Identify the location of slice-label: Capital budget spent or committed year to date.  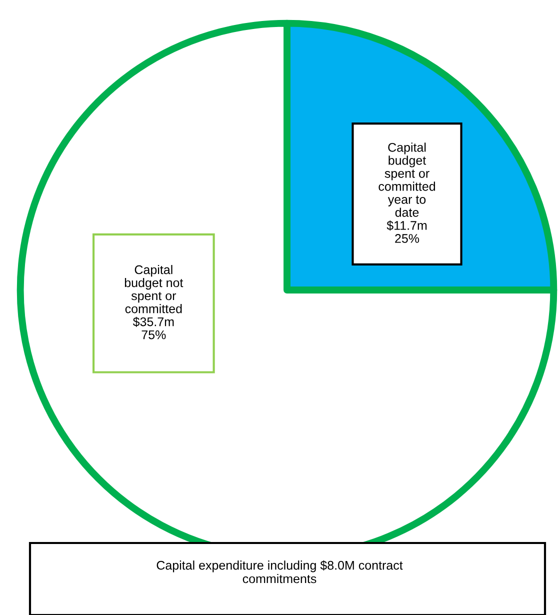
(407, 179).